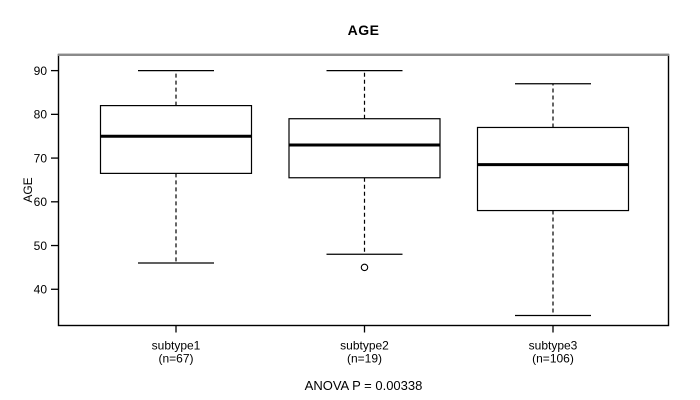  I want to click on y-tick-label: 60, so click(41, 202).